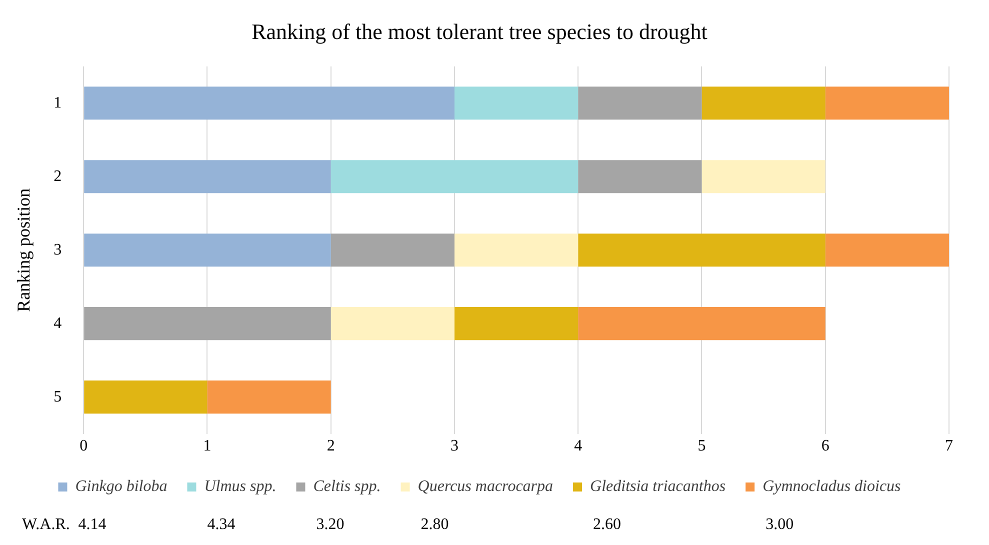 The width and height of the screenshot is (989, 545). Describe the element at coordinates (207, 446) in the screenshot. I see `x-tick-label: 1` at that location.